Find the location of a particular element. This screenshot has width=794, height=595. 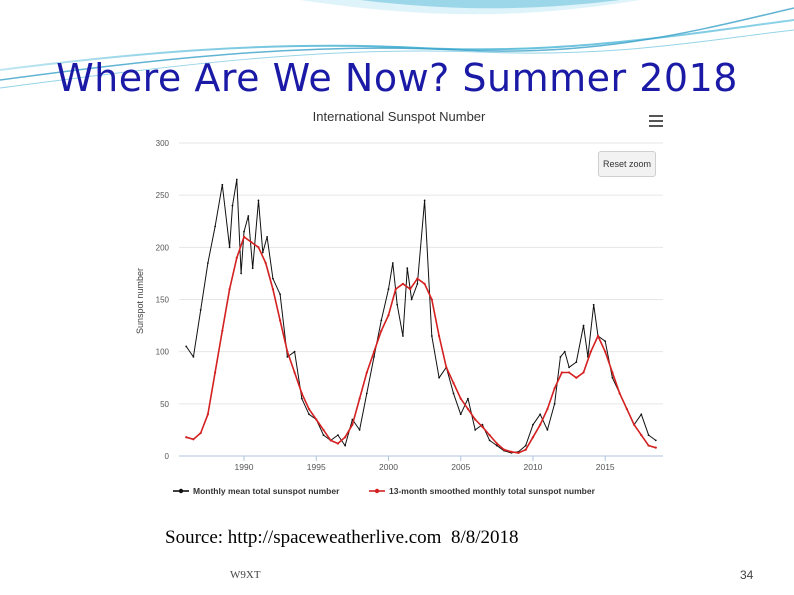

y-tick-label: 250 is located at coordinates (163, 195).